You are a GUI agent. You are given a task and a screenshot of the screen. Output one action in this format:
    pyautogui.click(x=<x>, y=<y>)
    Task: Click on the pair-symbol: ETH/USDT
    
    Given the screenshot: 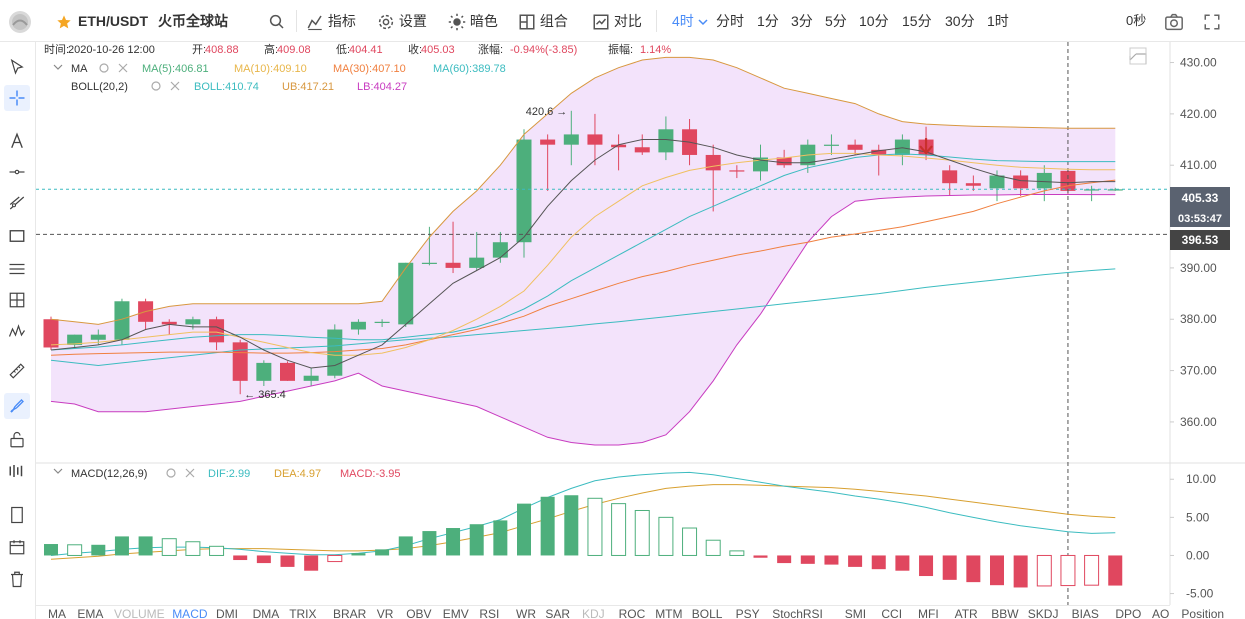 What is the action you would take?
    pyautogui.click(x=113, y=21)
    